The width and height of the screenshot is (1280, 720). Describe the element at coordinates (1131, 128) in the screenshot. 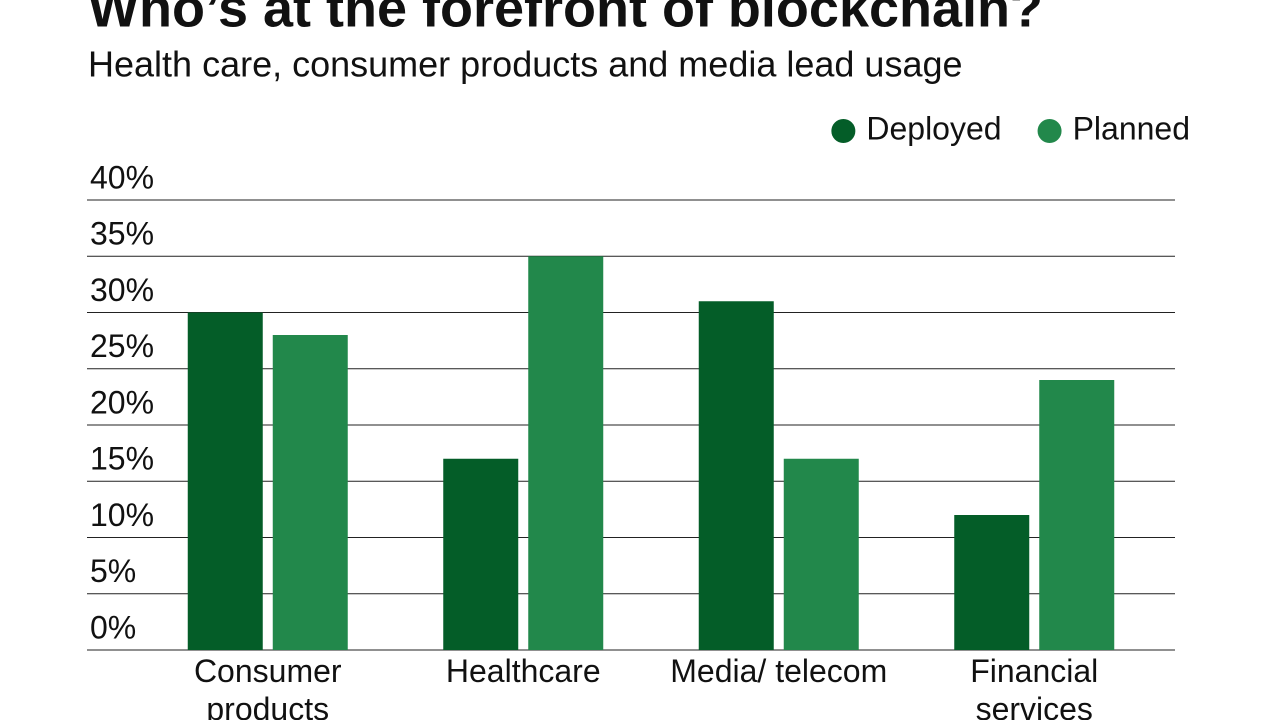

I see `legend-label: Planned` at that location.